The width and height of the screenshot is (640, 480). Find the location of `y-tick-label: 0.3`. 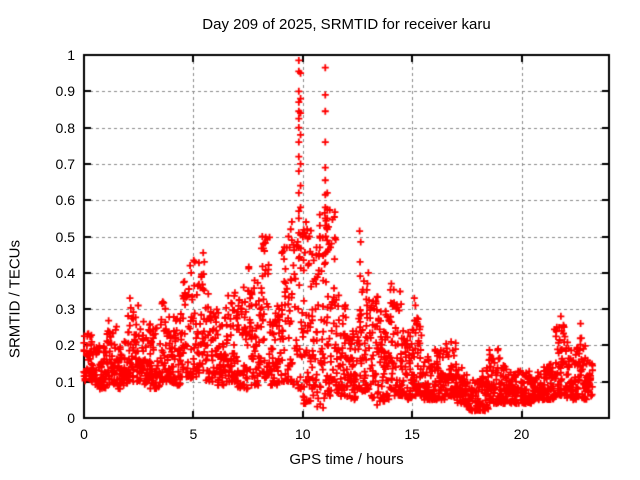

y-tick-label: 0.3 is located at coordinates (65, 309).